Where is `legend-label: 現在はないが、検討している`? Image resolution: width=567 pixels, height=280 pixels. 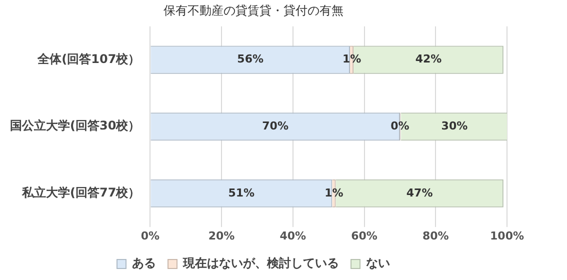
legend-label: 現在はないが、検討している is located at coordinates (260, 263).